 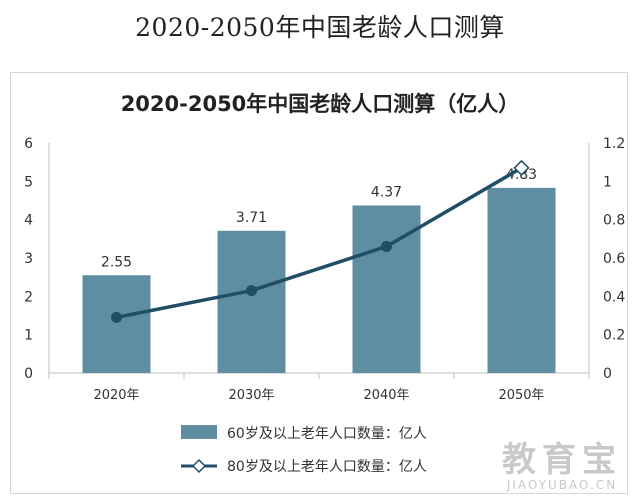 I want to click on watermark: 教育宝 JIAOYUBAO.CN, so click(x=562, y=467).